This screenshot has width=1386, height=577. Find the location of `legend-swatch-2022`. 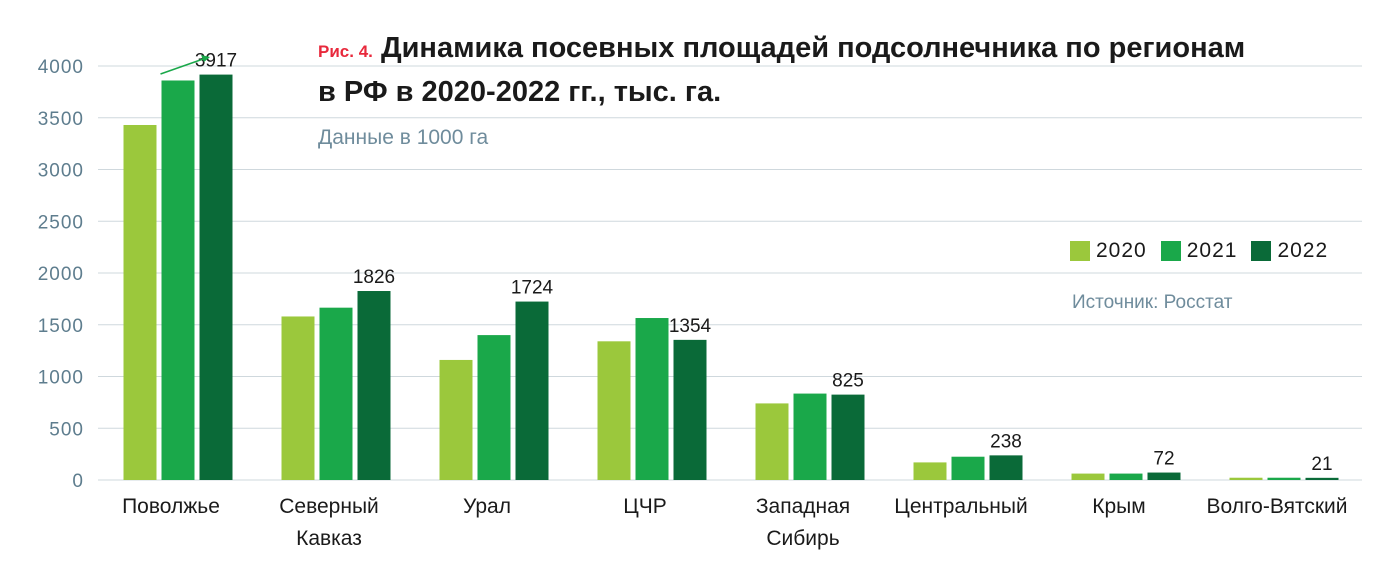

legend-swatch-2022 is located at coordinates (1261, 251).